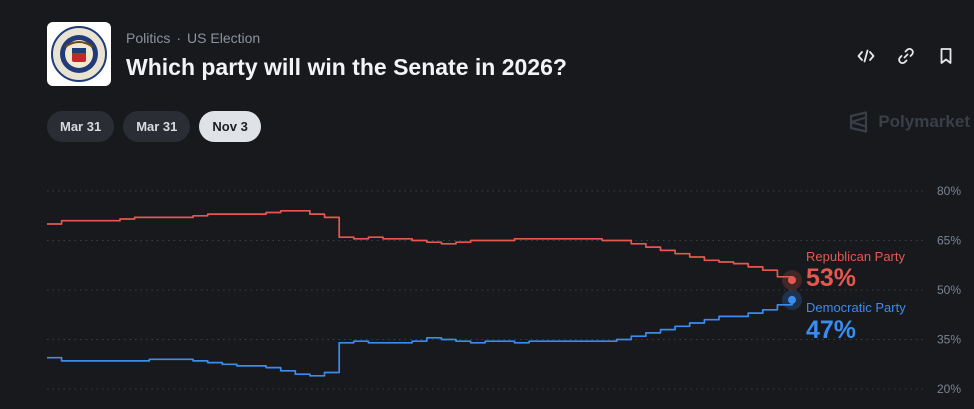  I want to click on bookmark-icon, so click(946, 56).